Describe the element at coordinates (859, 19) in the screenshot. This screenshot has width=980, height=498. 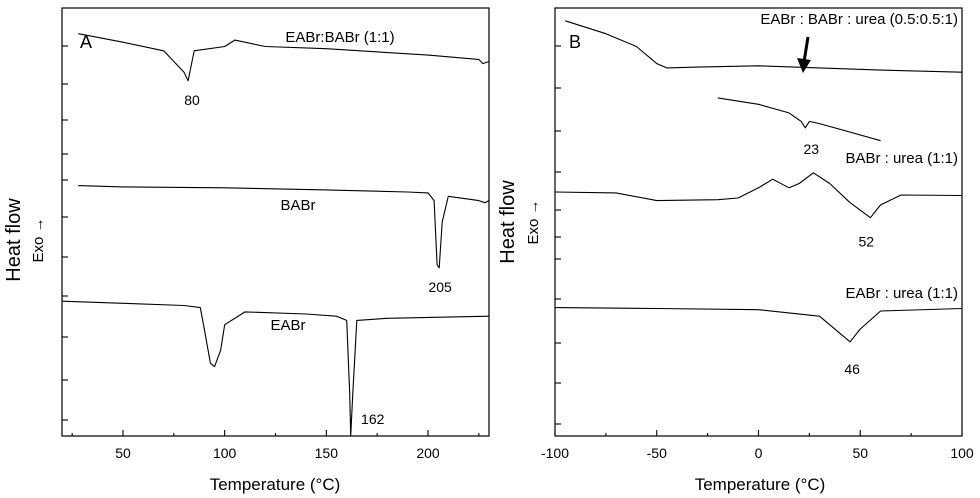
I see `series-label: EABr : BABr : urea (0.5:0.5:1)` at that location.